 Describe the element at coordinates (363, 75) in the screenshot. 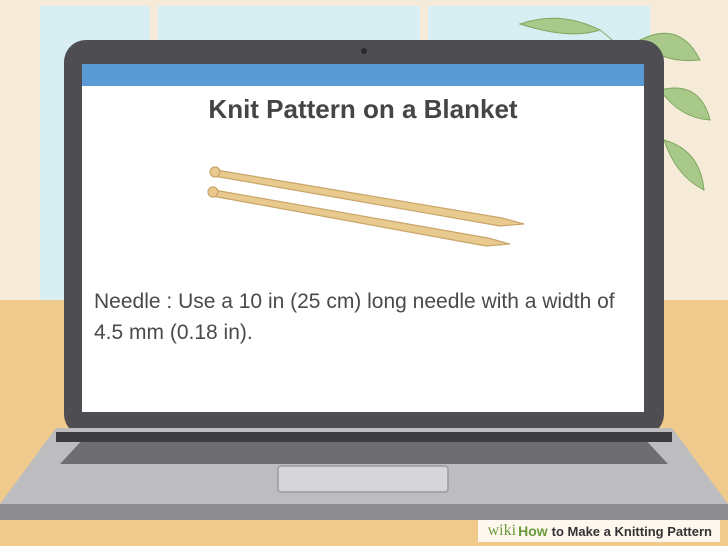

I see `title-bar` at that location.